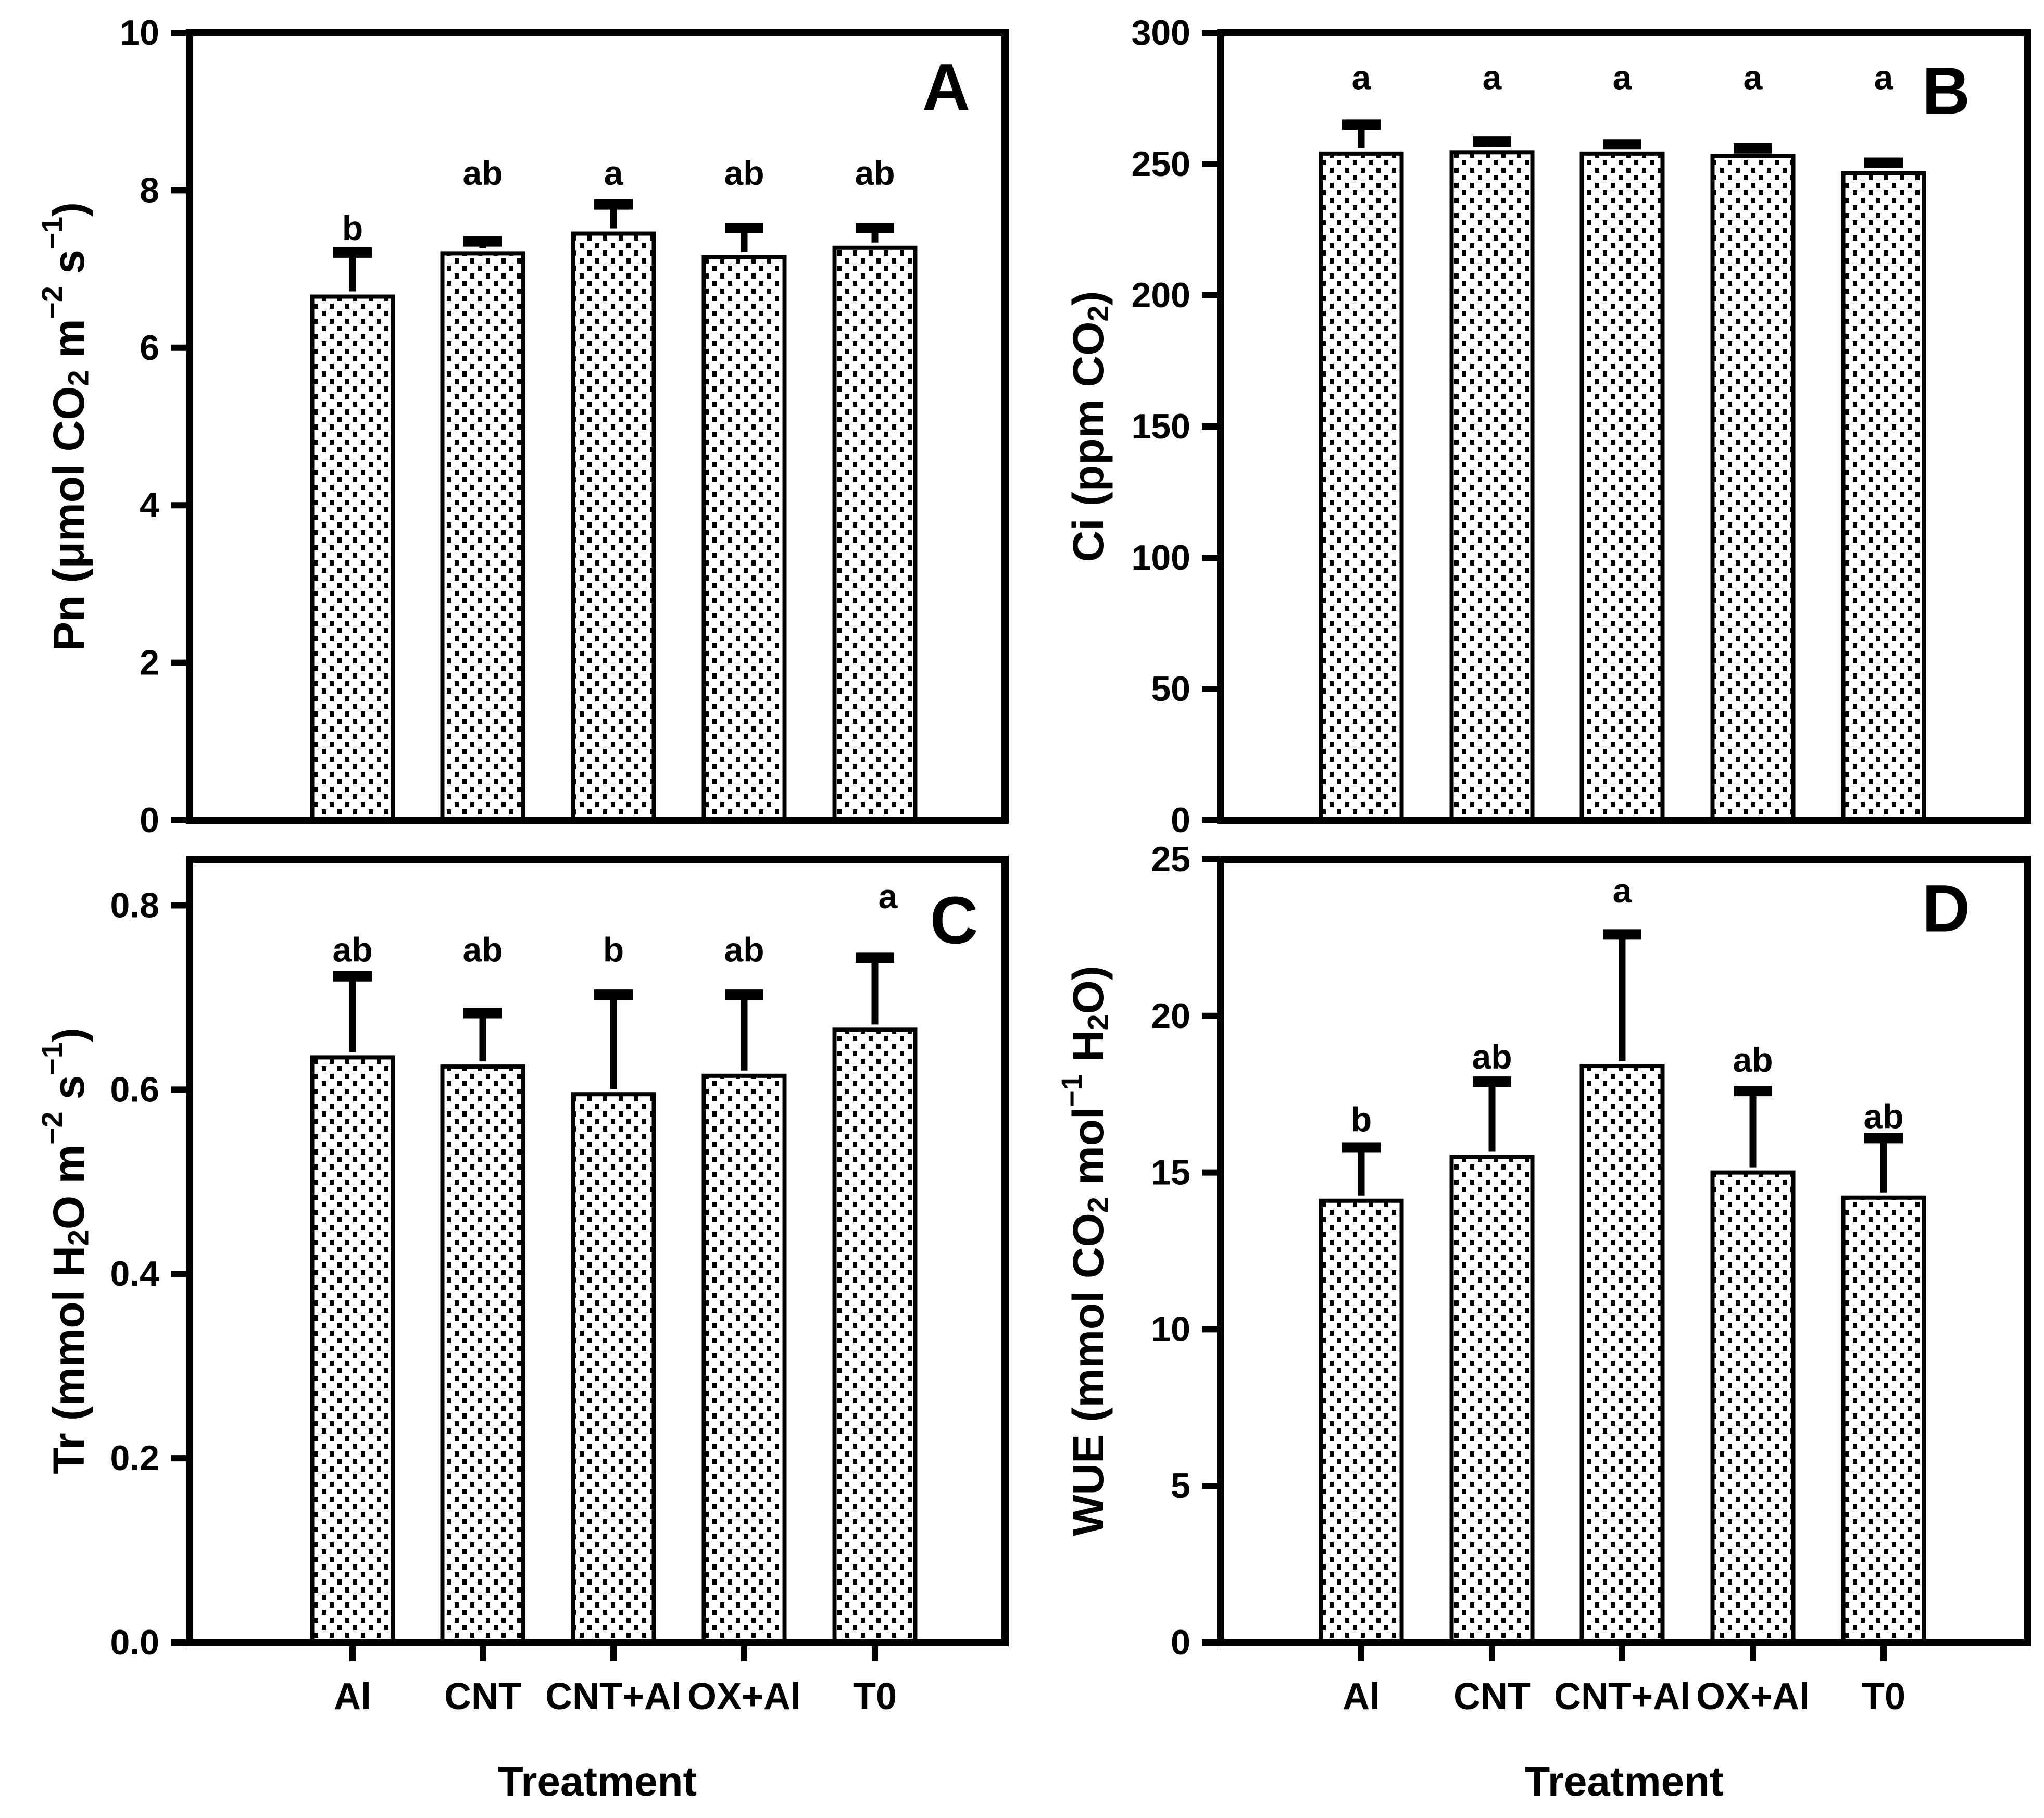 This screenshot has width=2044, height=1818. Describe the element at coordinates (1161, 427) in the screenshot. I see `y-tick-label: 150` at that location.